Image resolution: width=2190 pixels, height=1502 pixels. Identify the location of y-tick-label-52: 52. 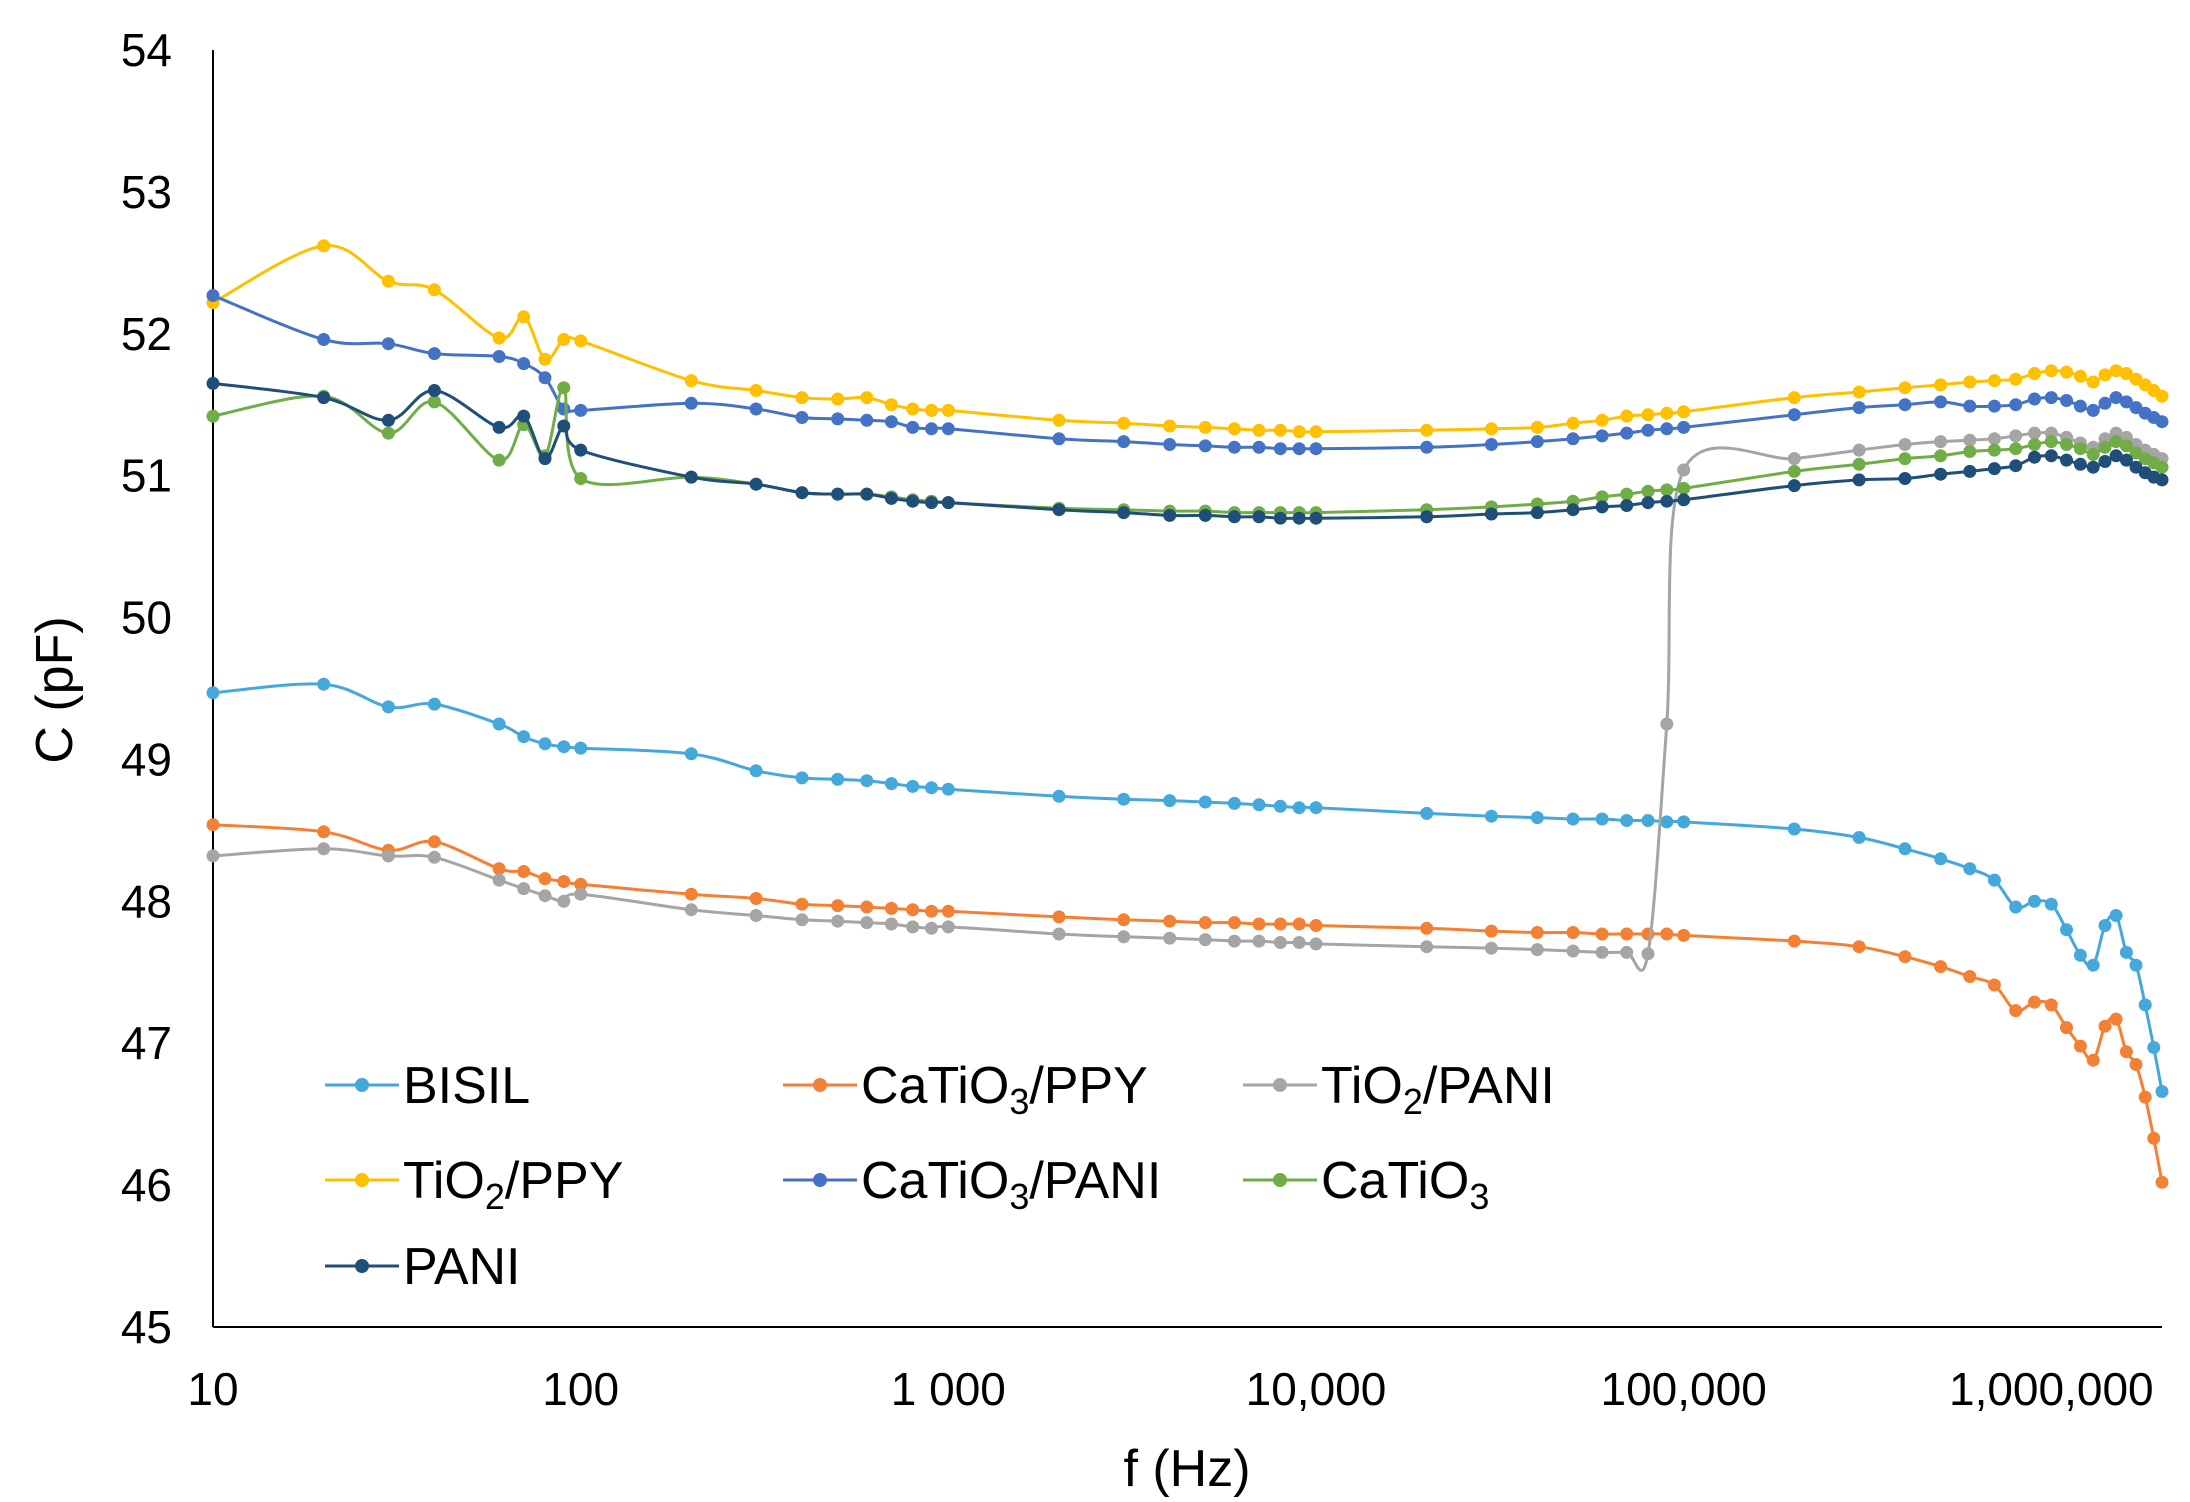
(146, 334).